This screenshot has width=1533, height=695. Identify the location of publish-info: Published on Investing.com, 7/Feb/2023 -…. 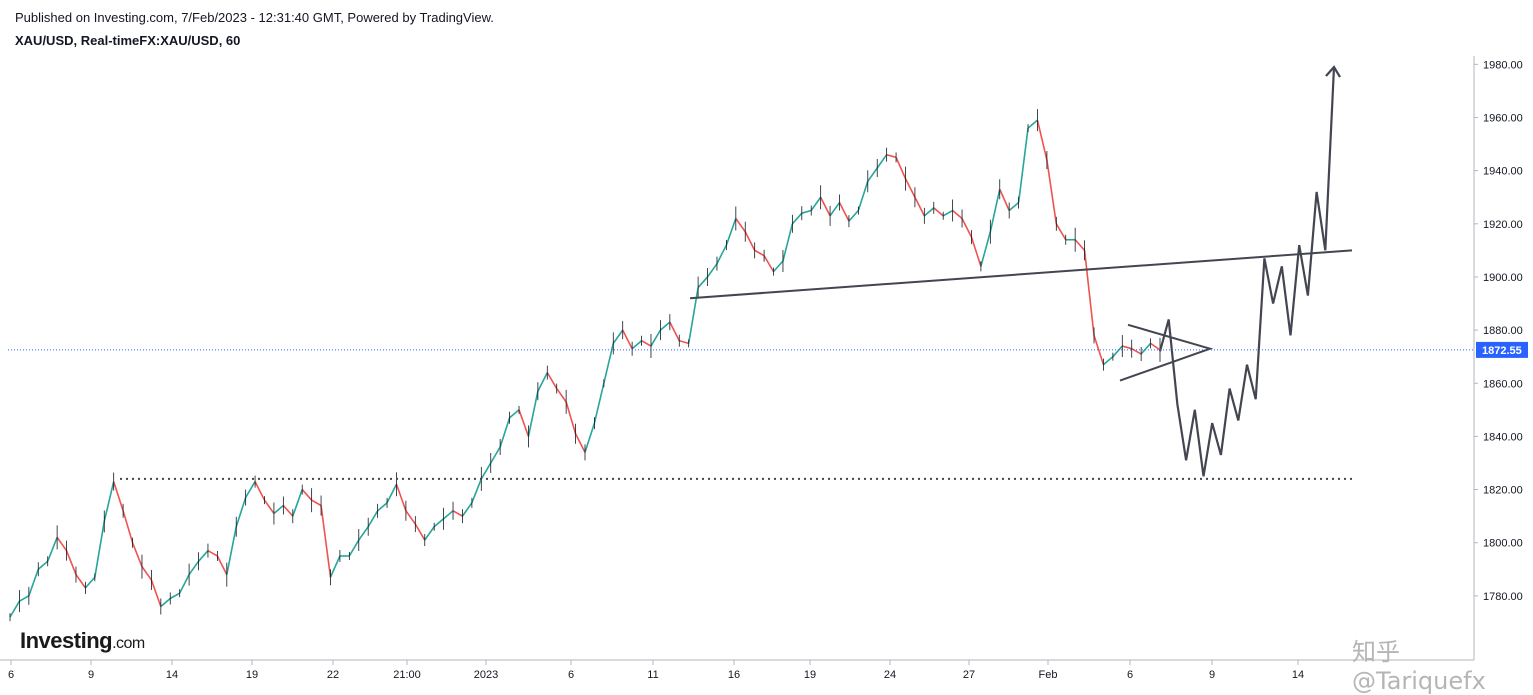
(254, 17).